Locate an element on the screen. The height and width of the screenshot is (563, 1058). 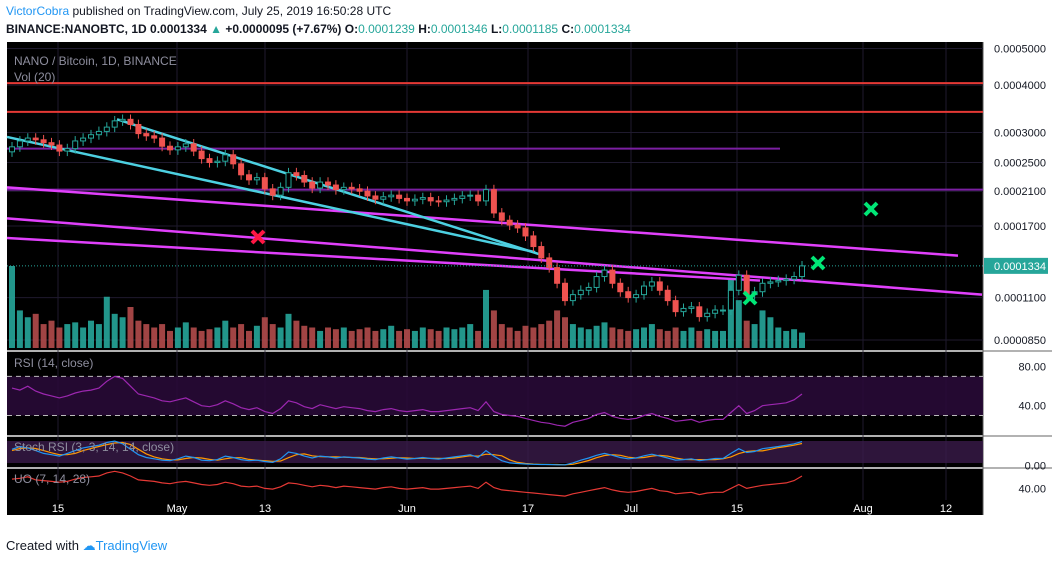
x-tick-label: Jun is located at coordinates (407, 509).